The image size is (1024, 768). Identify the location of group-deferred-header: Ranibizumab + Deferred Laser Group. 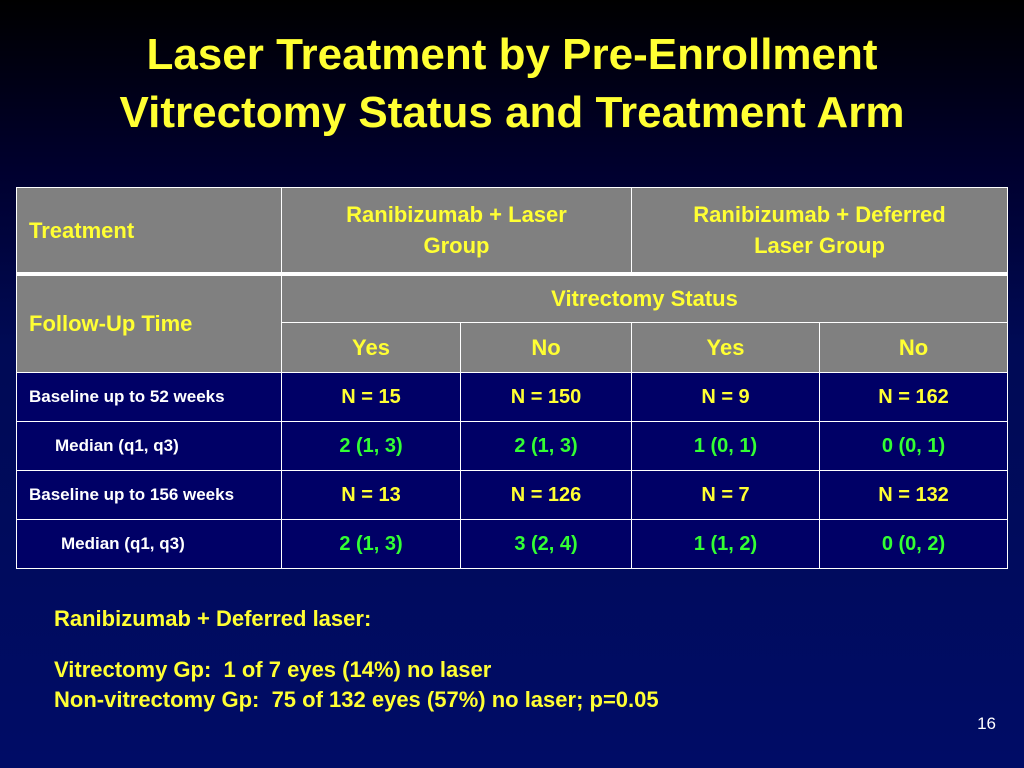
(819, 231).